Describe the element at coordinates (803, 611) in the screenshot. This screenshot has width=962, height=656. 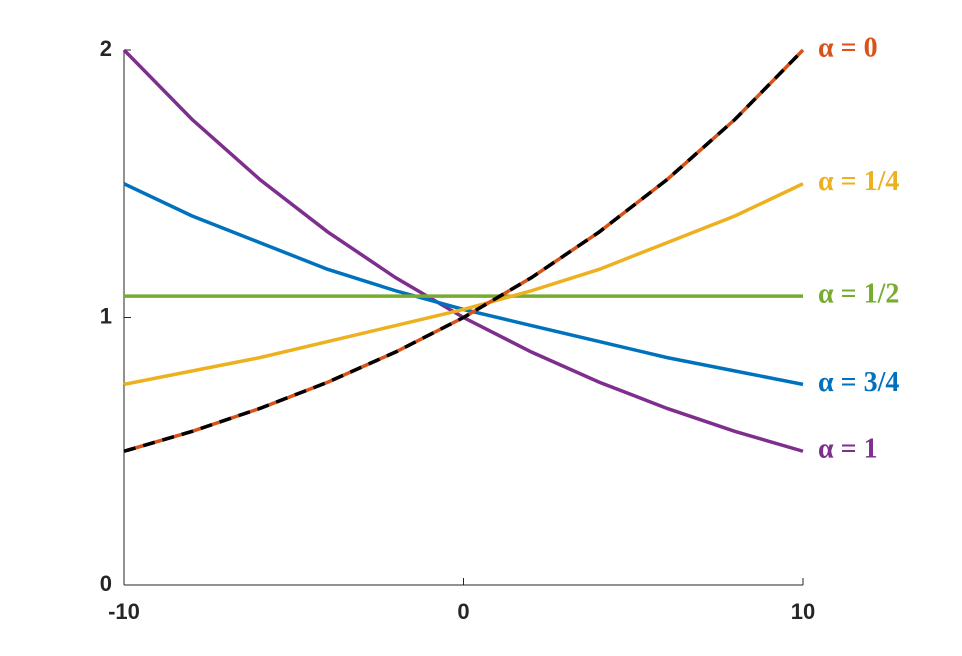
I see `x-tick-label: 10` at that location.